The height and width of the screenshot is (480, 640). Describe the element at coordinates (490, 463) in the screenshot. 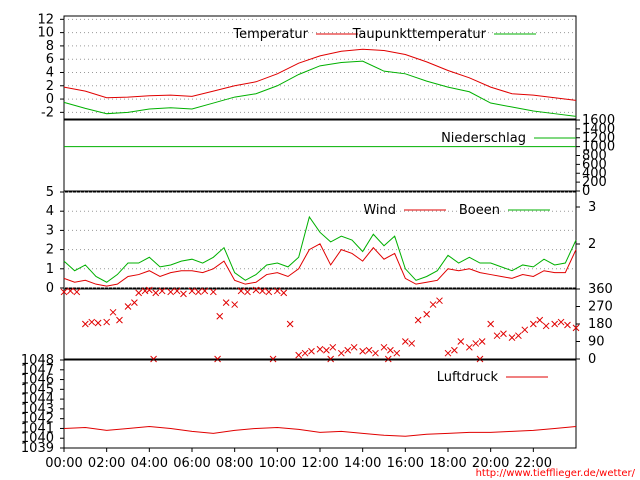

I see `x-tick-label: 20:00` at that location.